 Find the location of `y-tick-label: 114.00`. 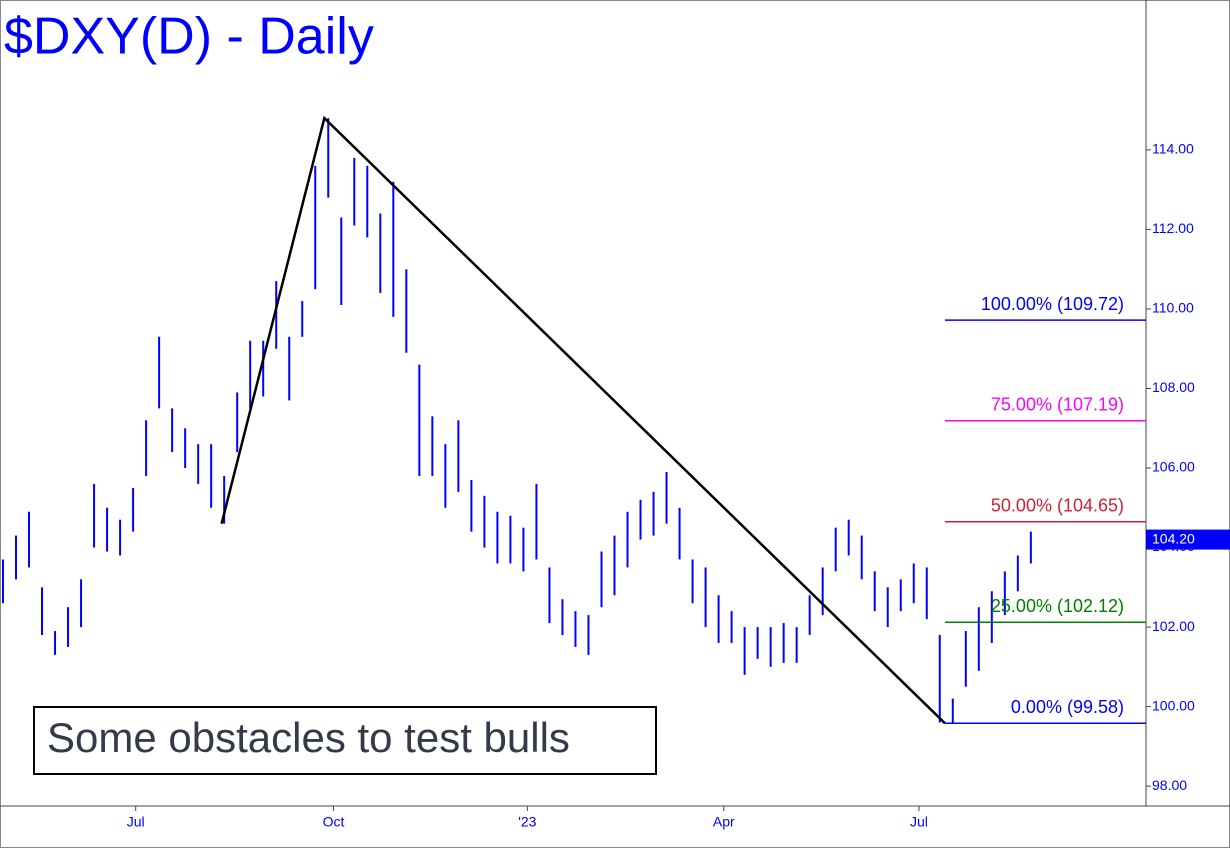

y-tick-label: 114.00 is located at coordinates (1173, 149).